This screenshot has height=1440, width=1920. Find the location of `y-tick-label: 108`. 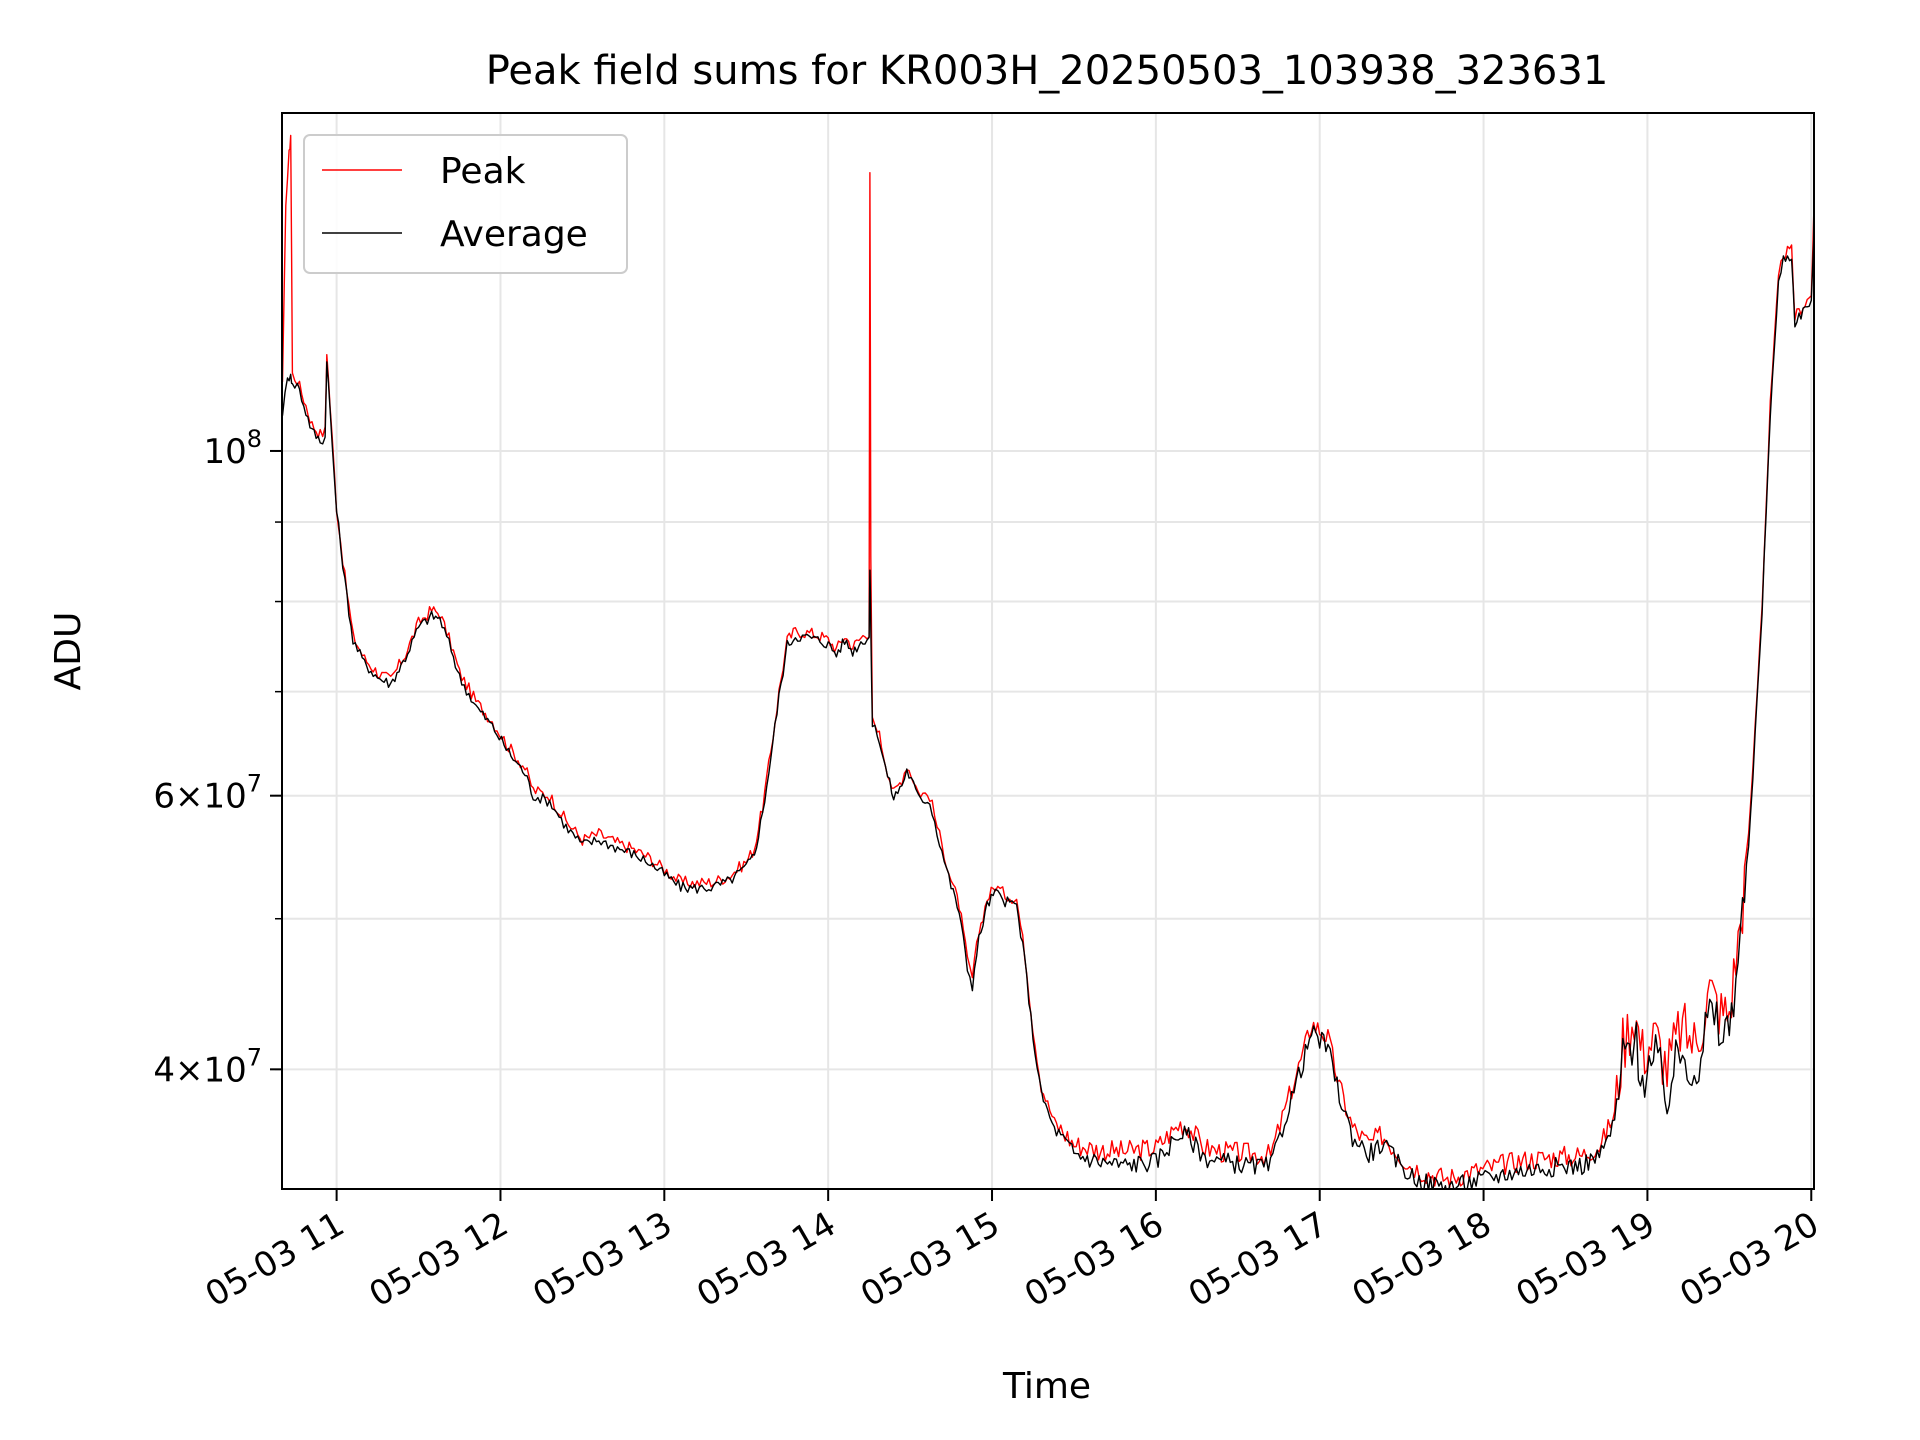

y-tick-label: 108 is located at coordinates (232, 448).